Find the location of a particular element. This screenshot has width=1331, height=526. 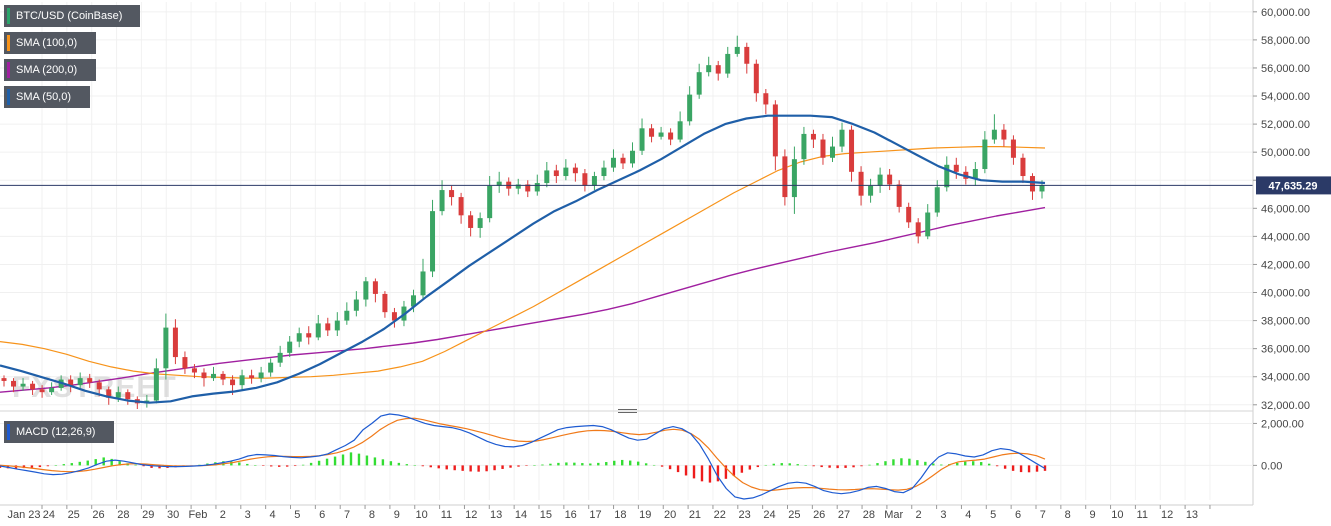

legend-sma-50: SMA (50,0) is located at coordinates (47, 97).